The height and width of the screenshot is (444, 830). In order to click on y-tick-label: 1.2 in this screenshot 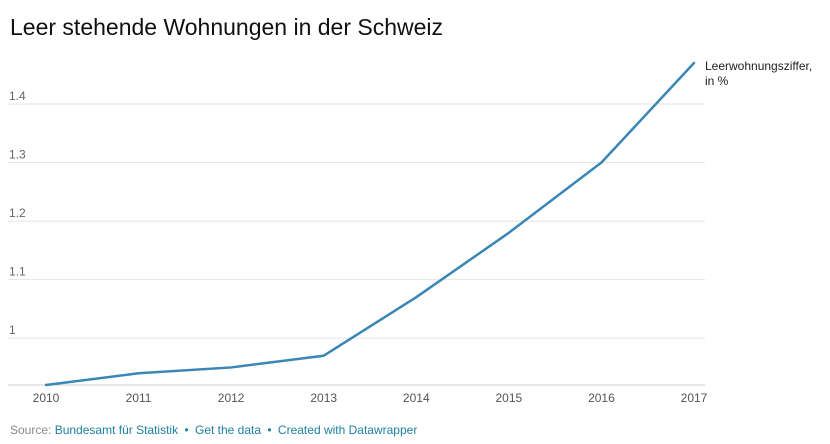, I will do `click(17, 213)`.